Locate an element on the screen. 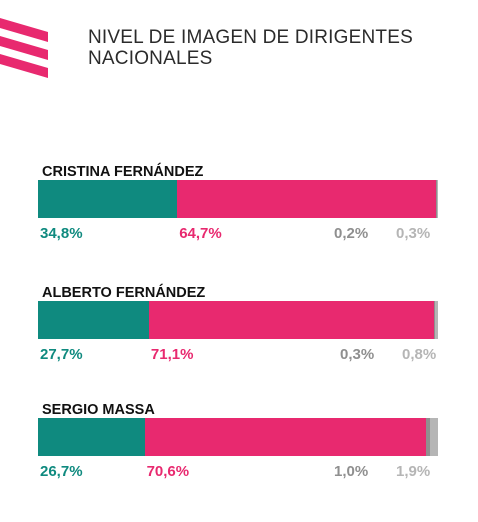 The height and width of the screenshot is (522, 478). person-name-label: SERGIO MASSA is located at coordinates (98, 410).